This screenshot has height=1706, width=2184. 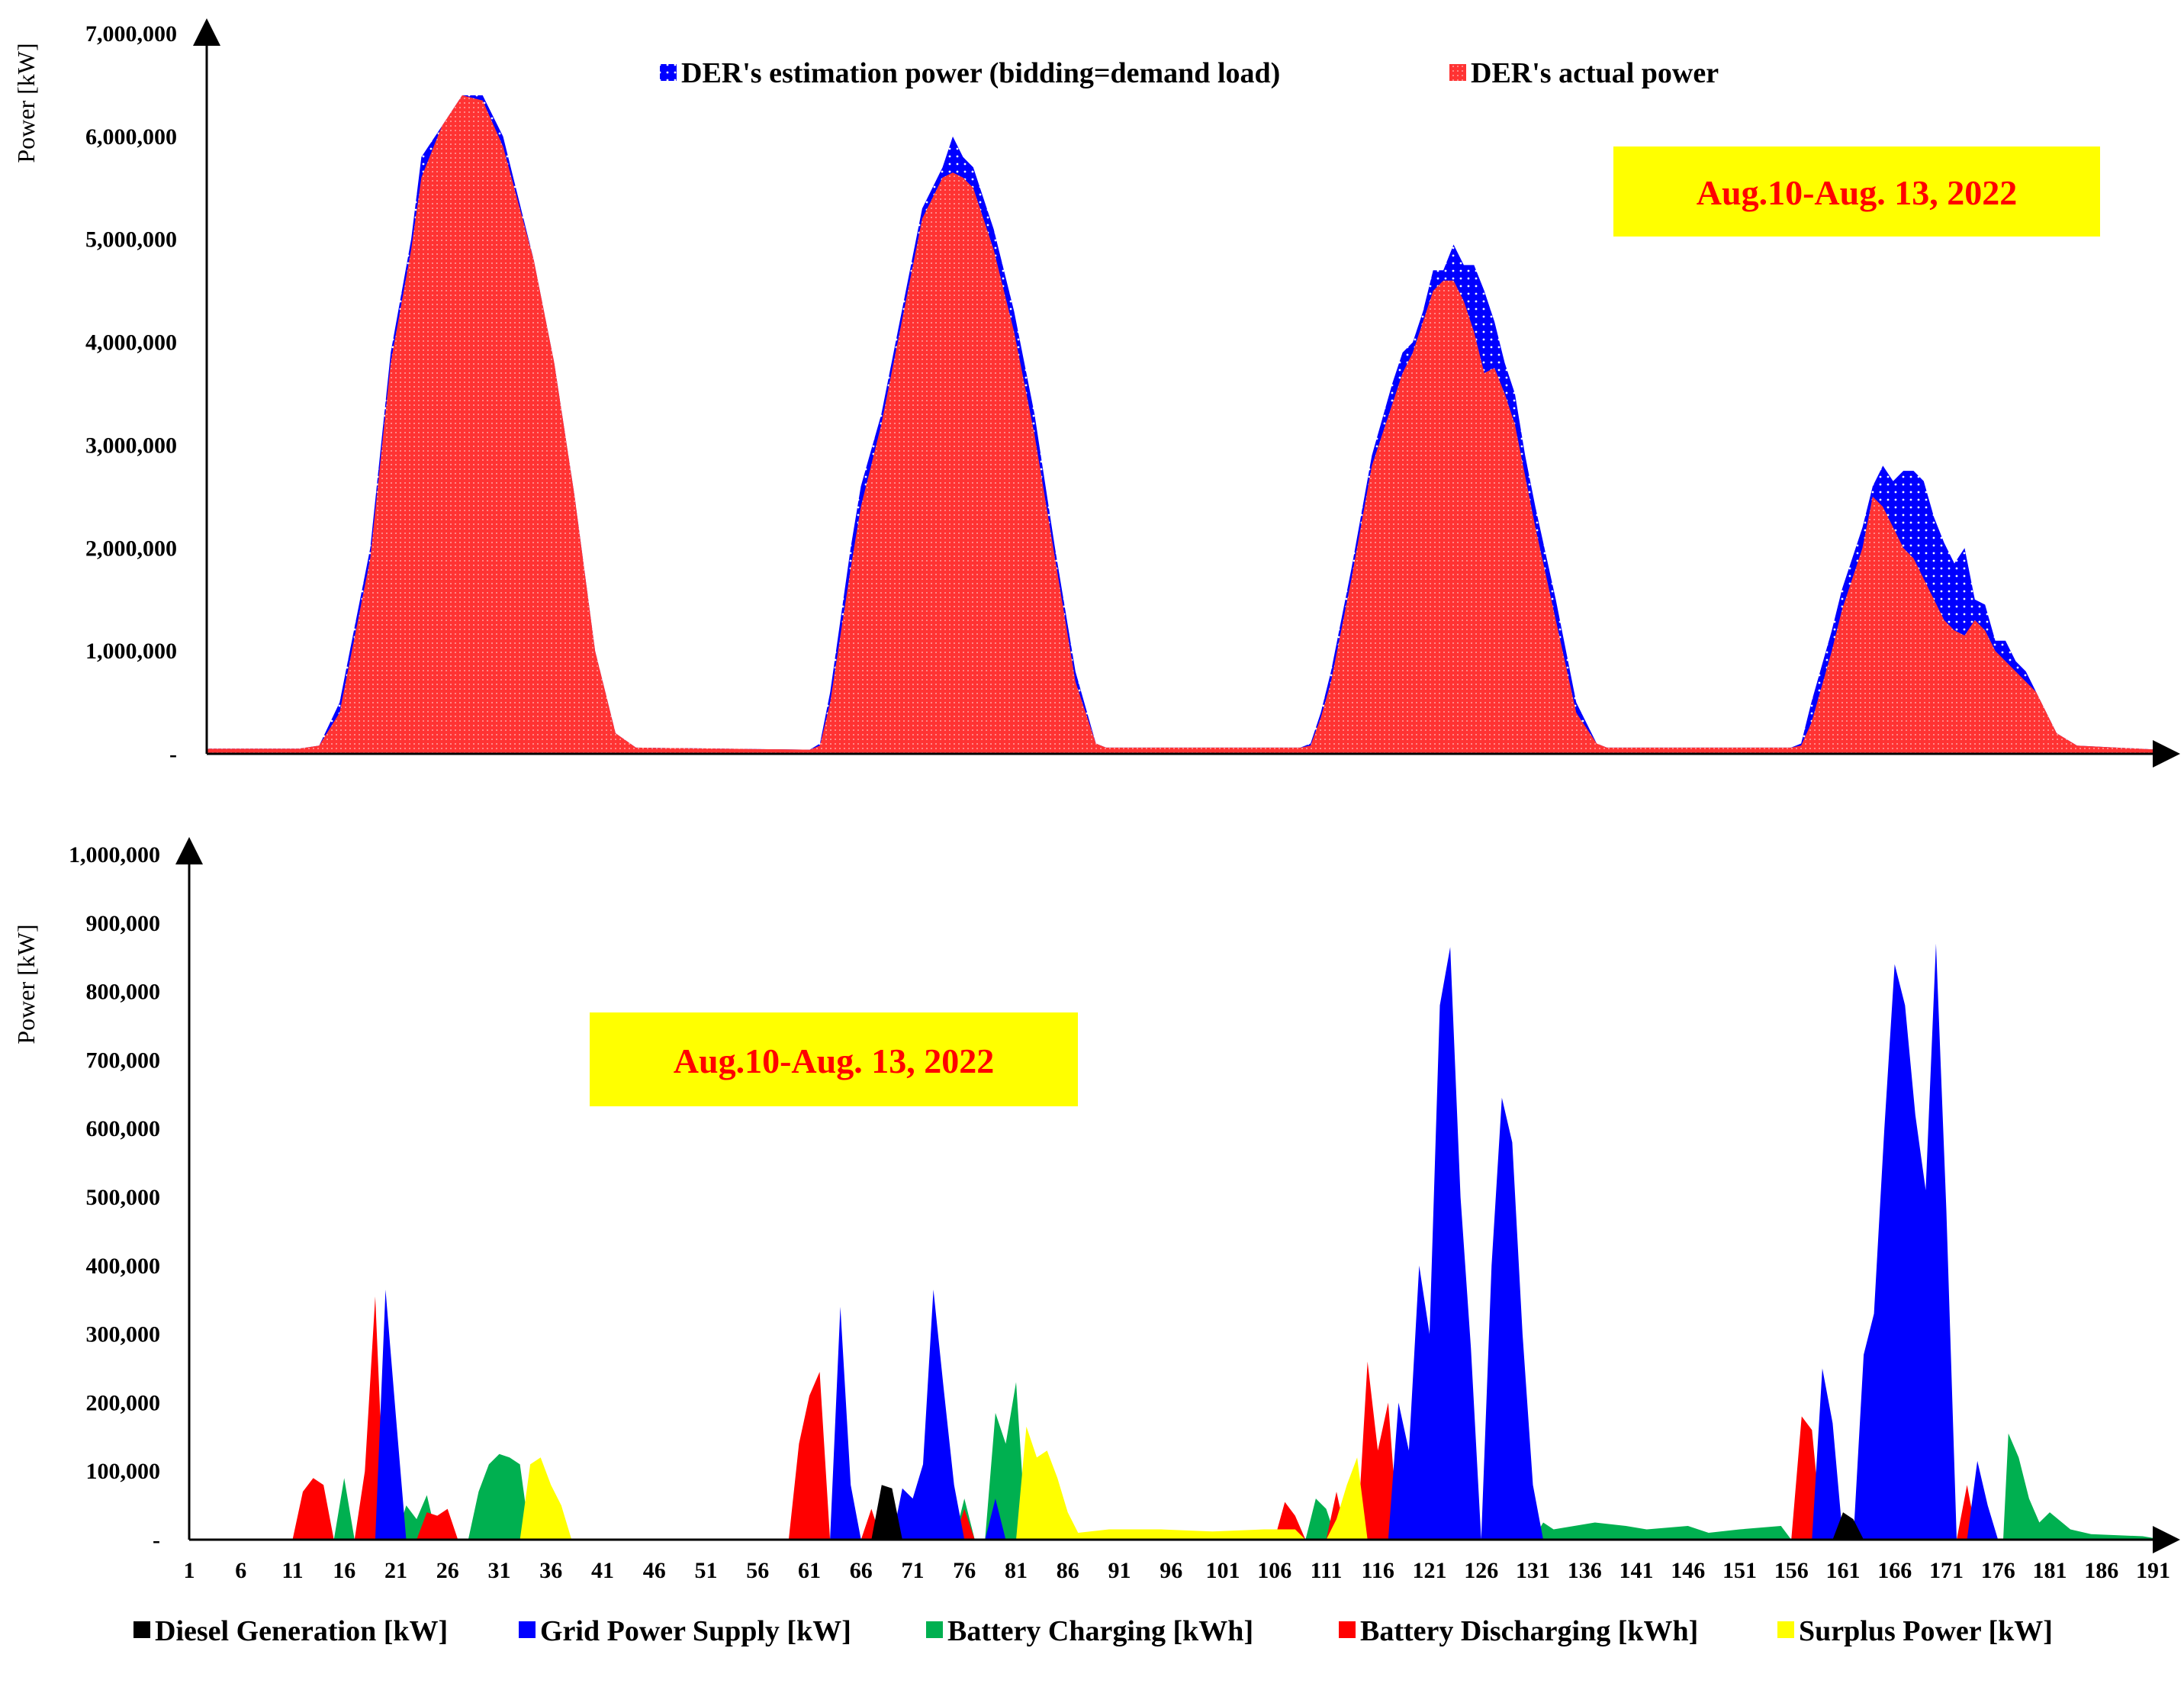 I want to click on bottom-x-tick-label: 36, so click(x=550, y=1570).